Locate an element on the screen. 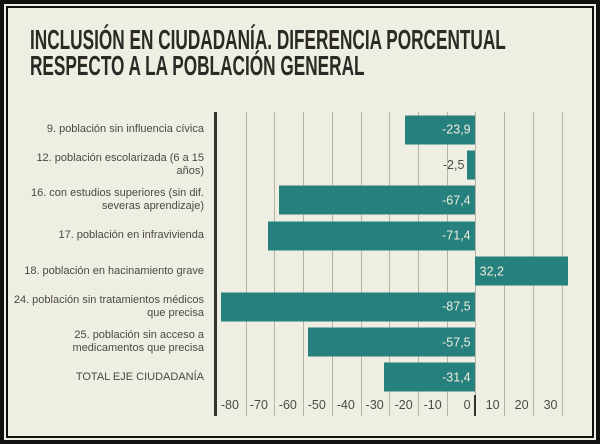 This screenshot has height=444, width=600. bar-value-label: -2,5 is located at coordinates (453, 165).